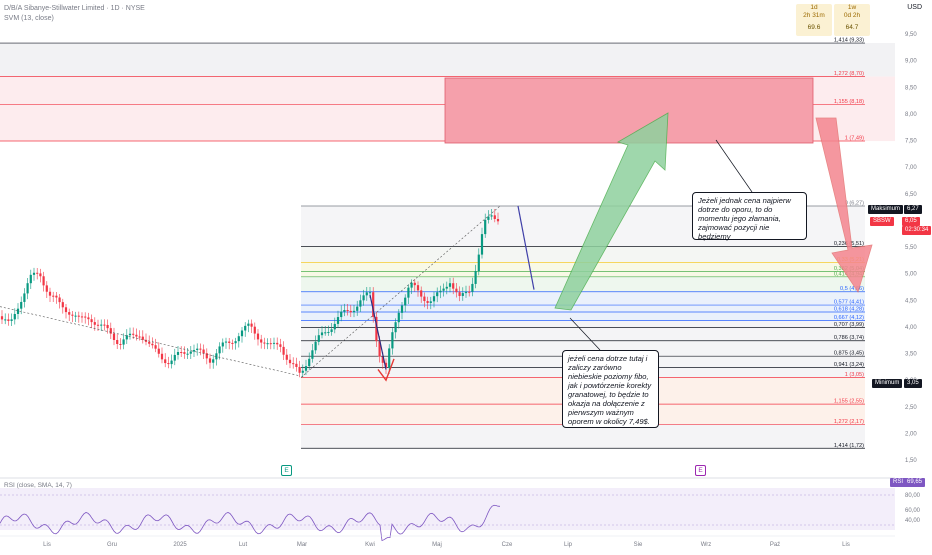 The image size is (932, 555). I want to click on fib-label: 1,414 (1,72), so click(849, 446).